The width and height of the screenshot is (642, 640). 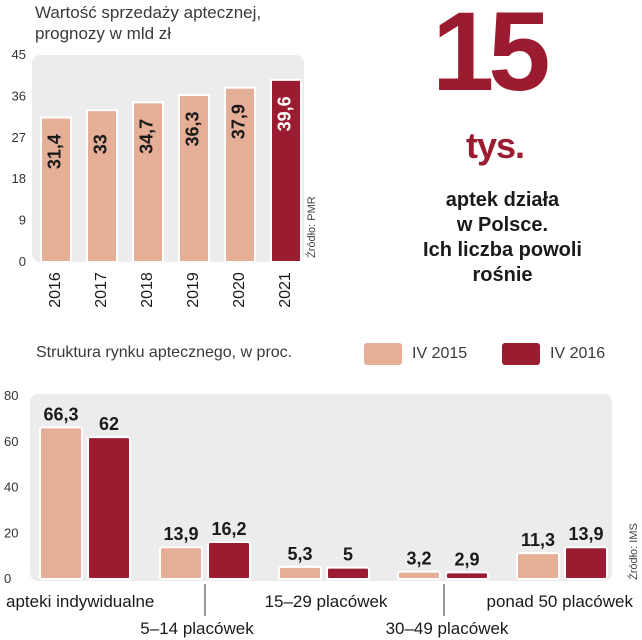 I want to click on market-category-label: 30–49 placówek, so click(x=447, y=628).